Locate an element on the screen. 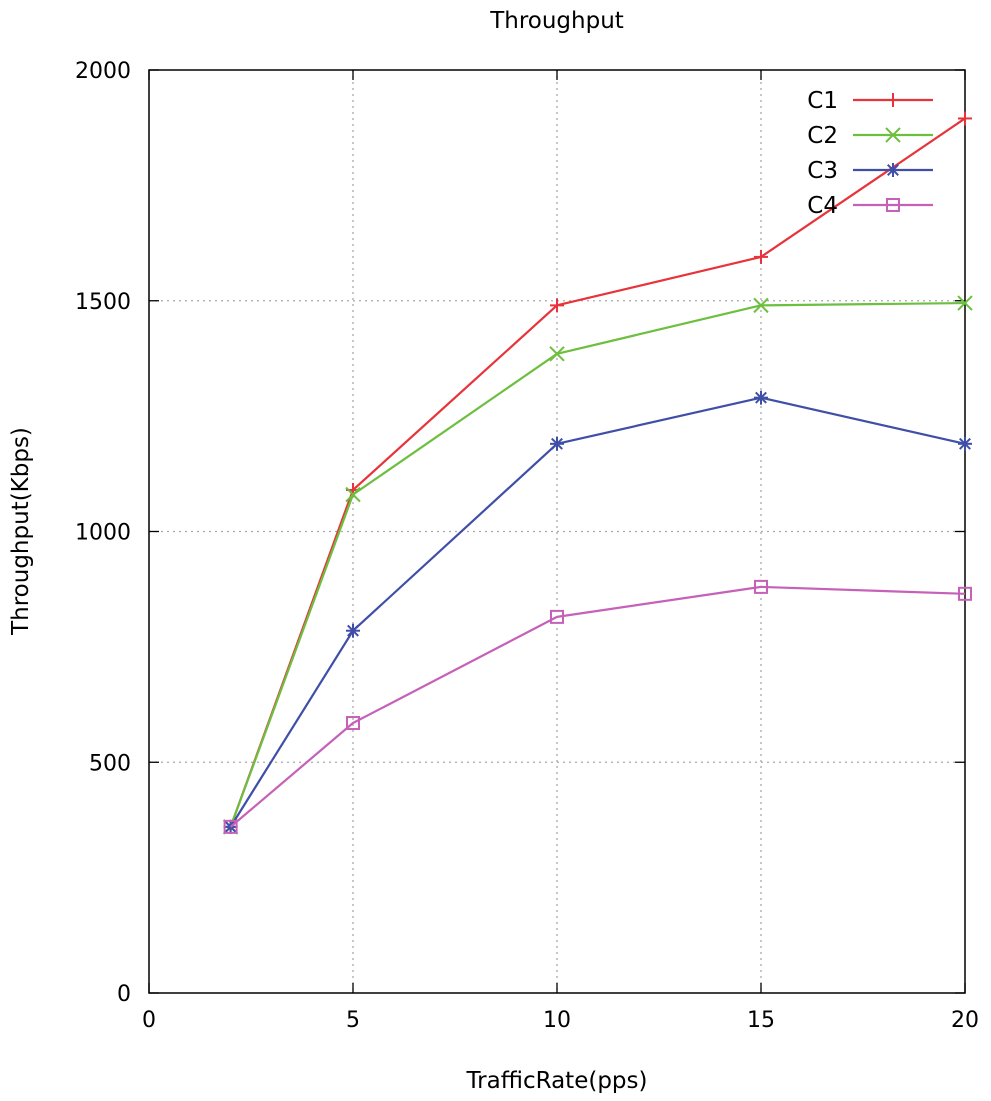 Image resolution: width=991 pixels, height=1101 pixels. x-tick-label: 20 is located at coordinates (965, 1020).